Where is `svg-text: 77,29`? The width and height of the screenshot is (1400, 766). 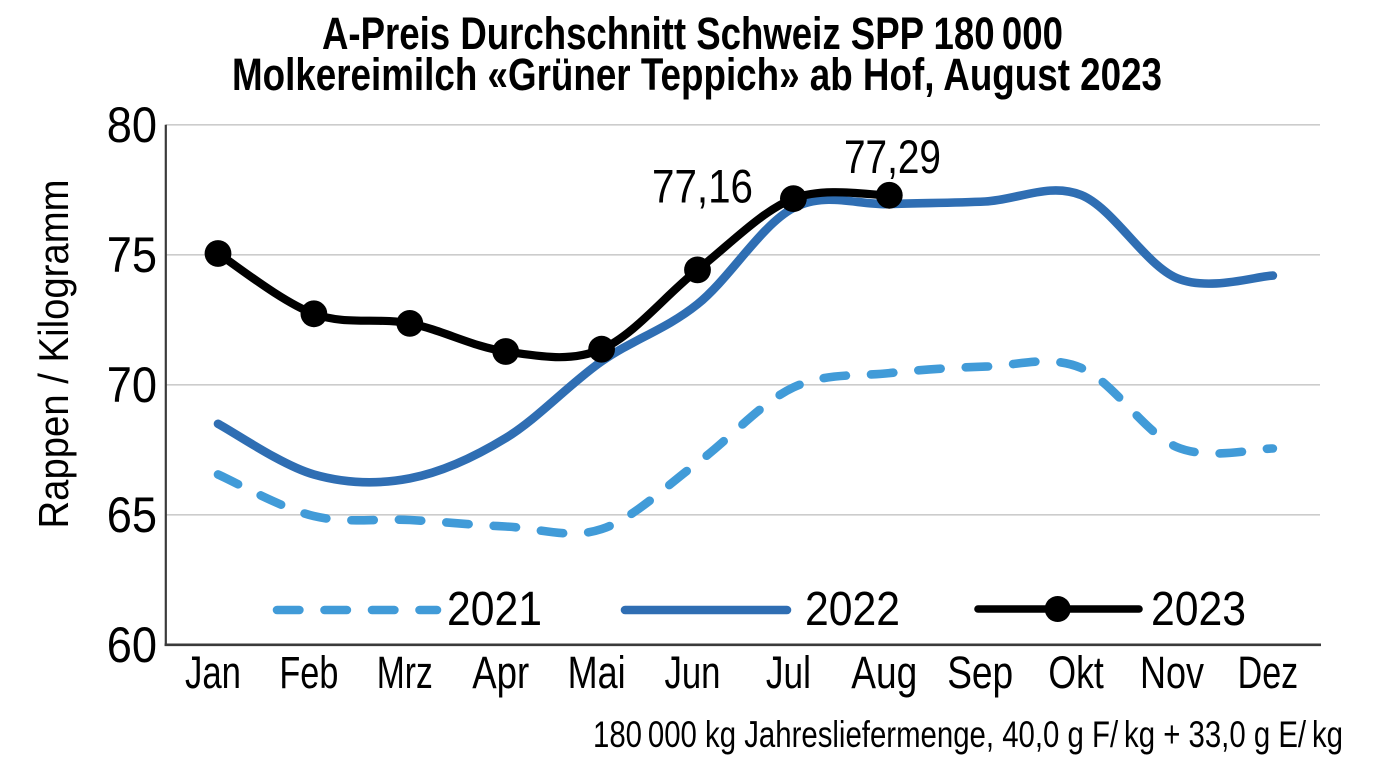
svg-text: 77,29 is located at coordinates (892, 157).